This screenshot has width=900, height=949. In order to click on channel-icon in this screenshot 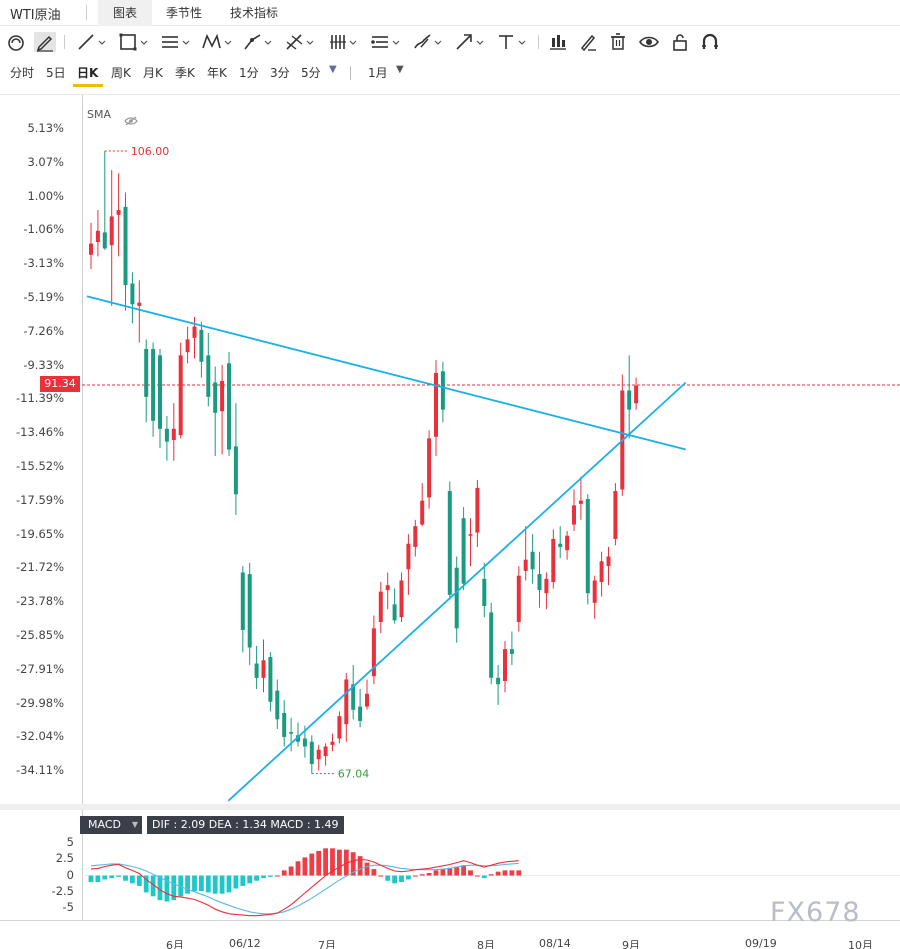, I will do `click(177, 42)`.